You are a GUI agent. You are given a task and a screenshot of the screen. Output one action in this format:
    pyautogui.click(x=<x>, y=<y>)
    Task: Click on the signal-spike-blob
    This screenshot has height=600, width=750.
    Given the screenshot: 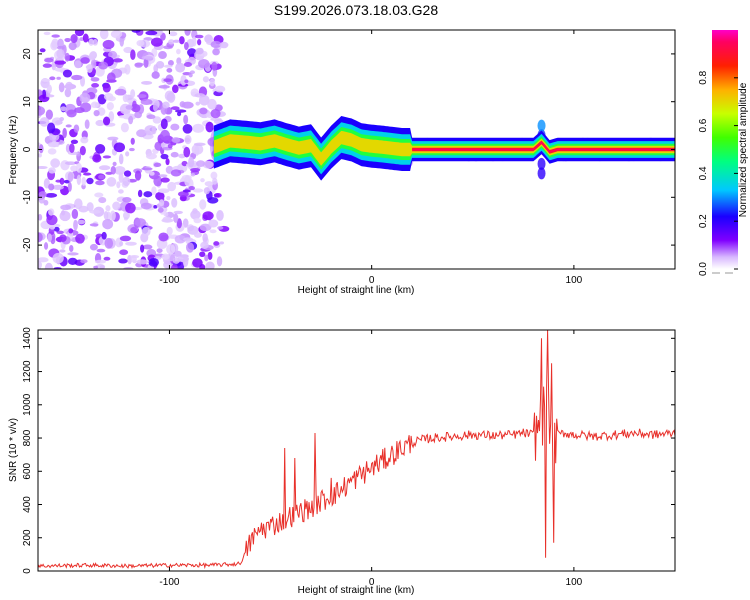 What is the action you would take?
    pyautogui.click(x=541, y=125)
    